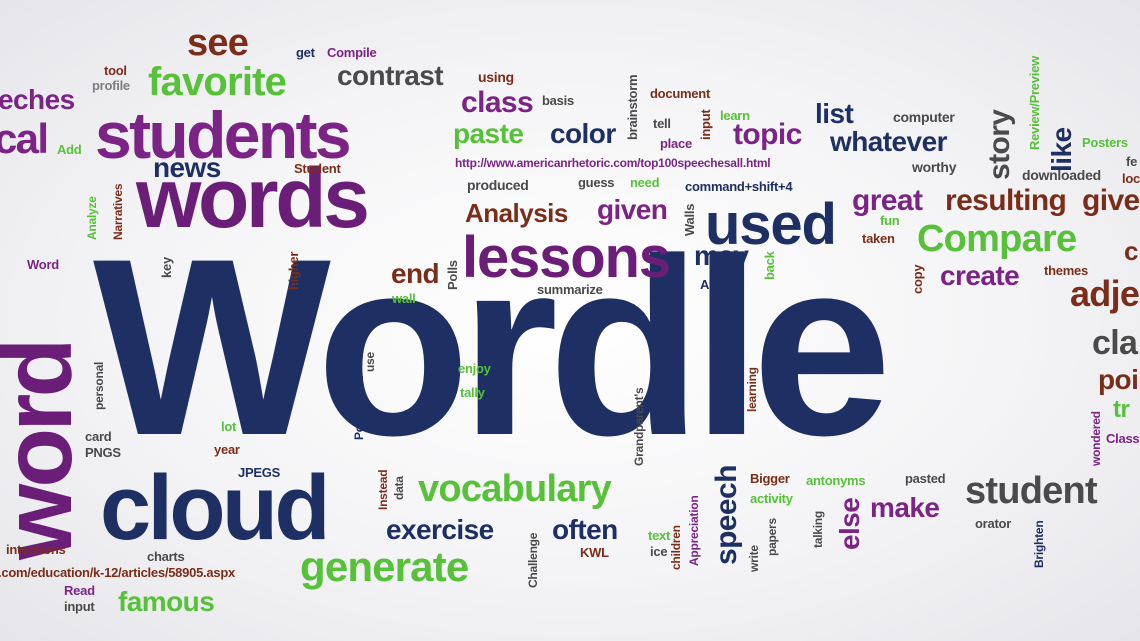 The image size is (1140, 641). I want to click on cloud-word-generate: generate, so click(384, 566).